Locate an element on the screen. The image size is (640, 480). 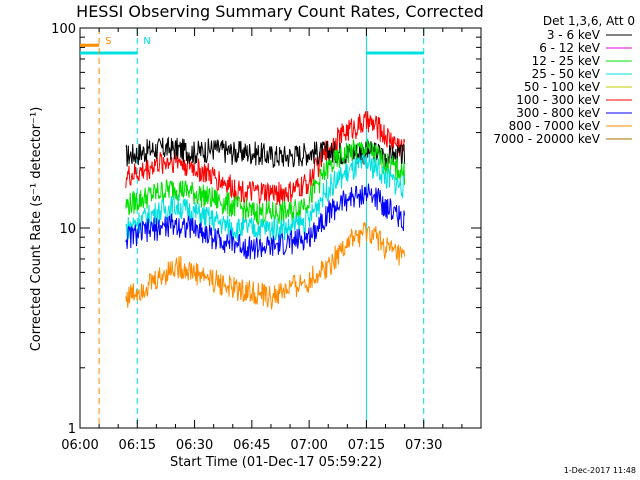
x-axis-title: Start Time (01-Dec-17 05:59:22) is located at coordinates (276, 462).